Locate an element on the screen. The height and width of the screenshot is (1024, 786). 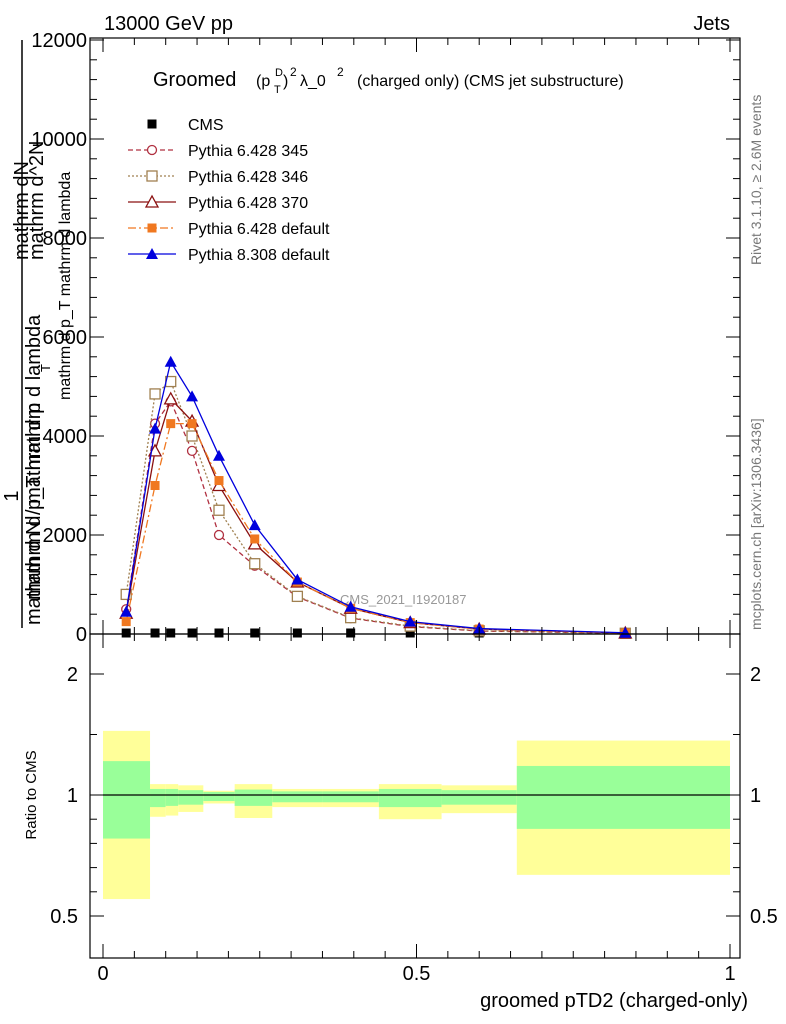
title-close: ) is located at coordinates (285, 81).